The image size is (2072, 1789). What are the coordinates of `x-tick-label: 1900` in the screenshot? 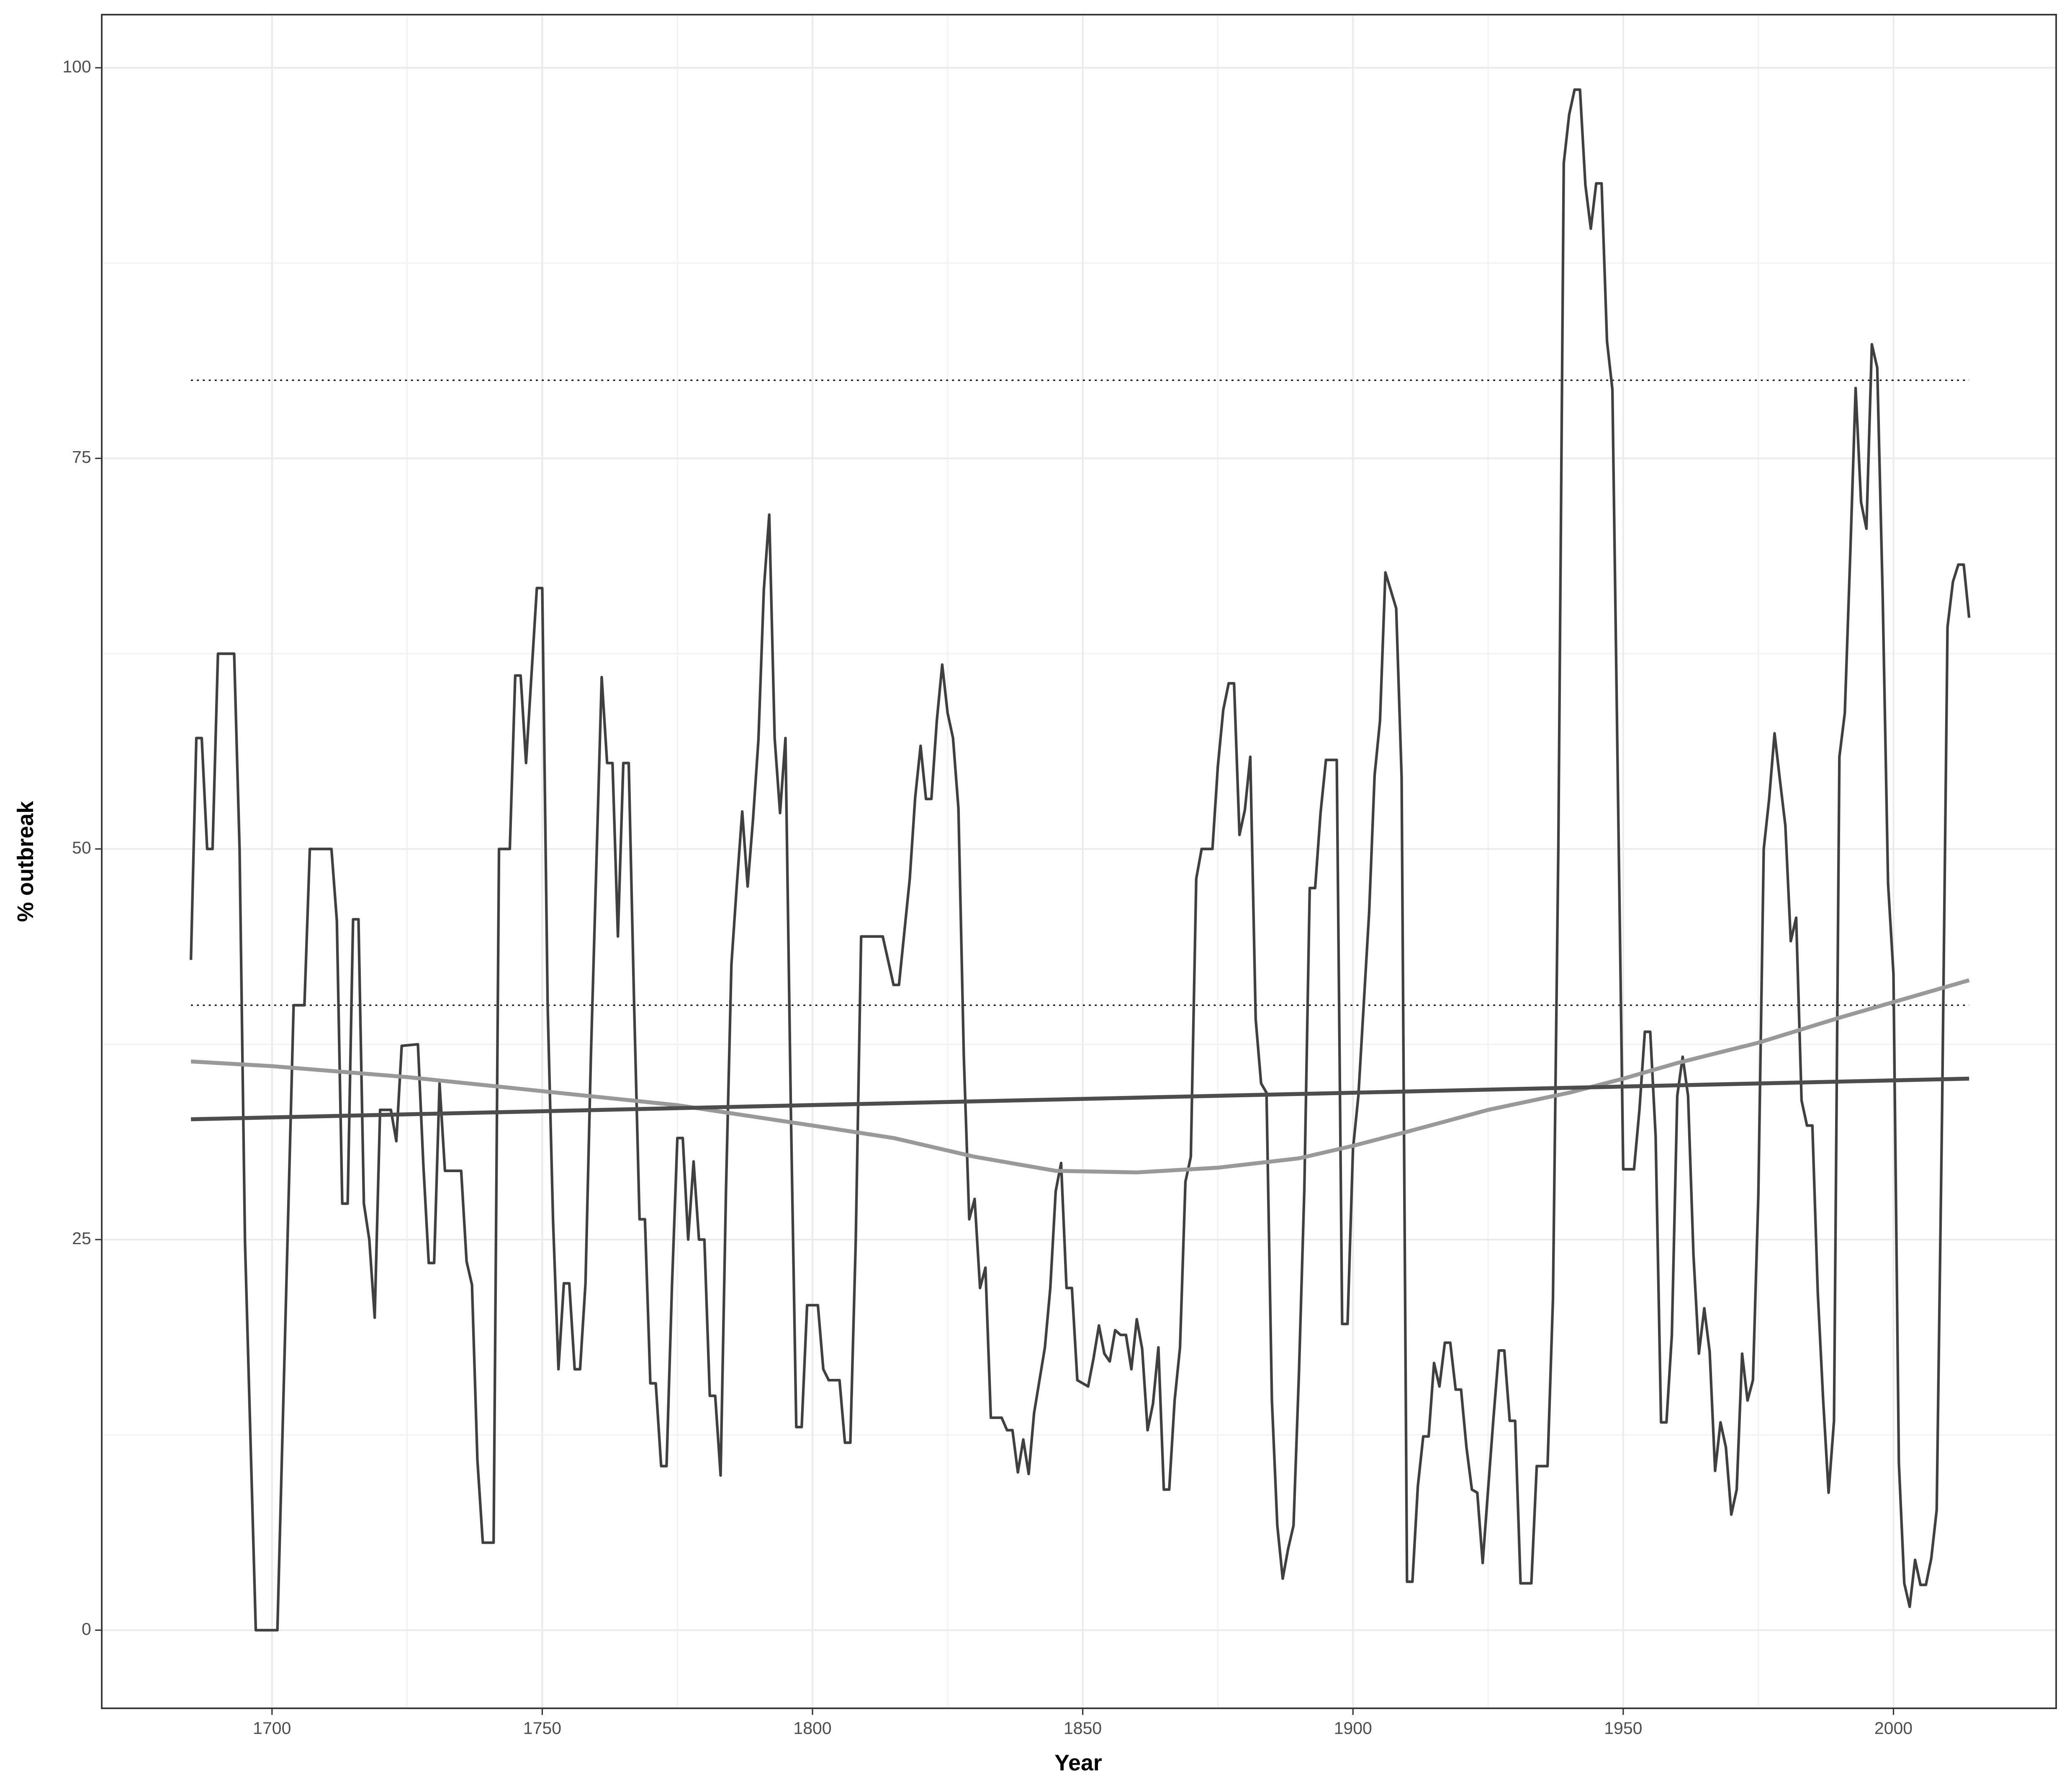 It's located at (1353, 1728).